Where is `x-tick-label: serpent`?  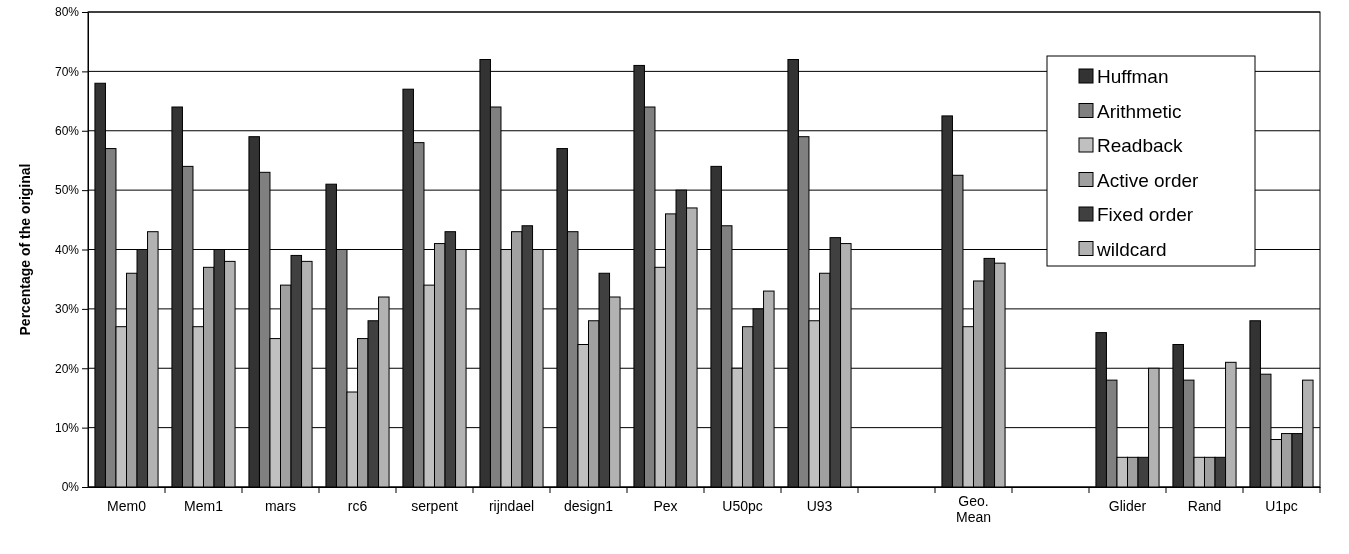
x-tick-label: serpent is located at coordinates (434, 506).